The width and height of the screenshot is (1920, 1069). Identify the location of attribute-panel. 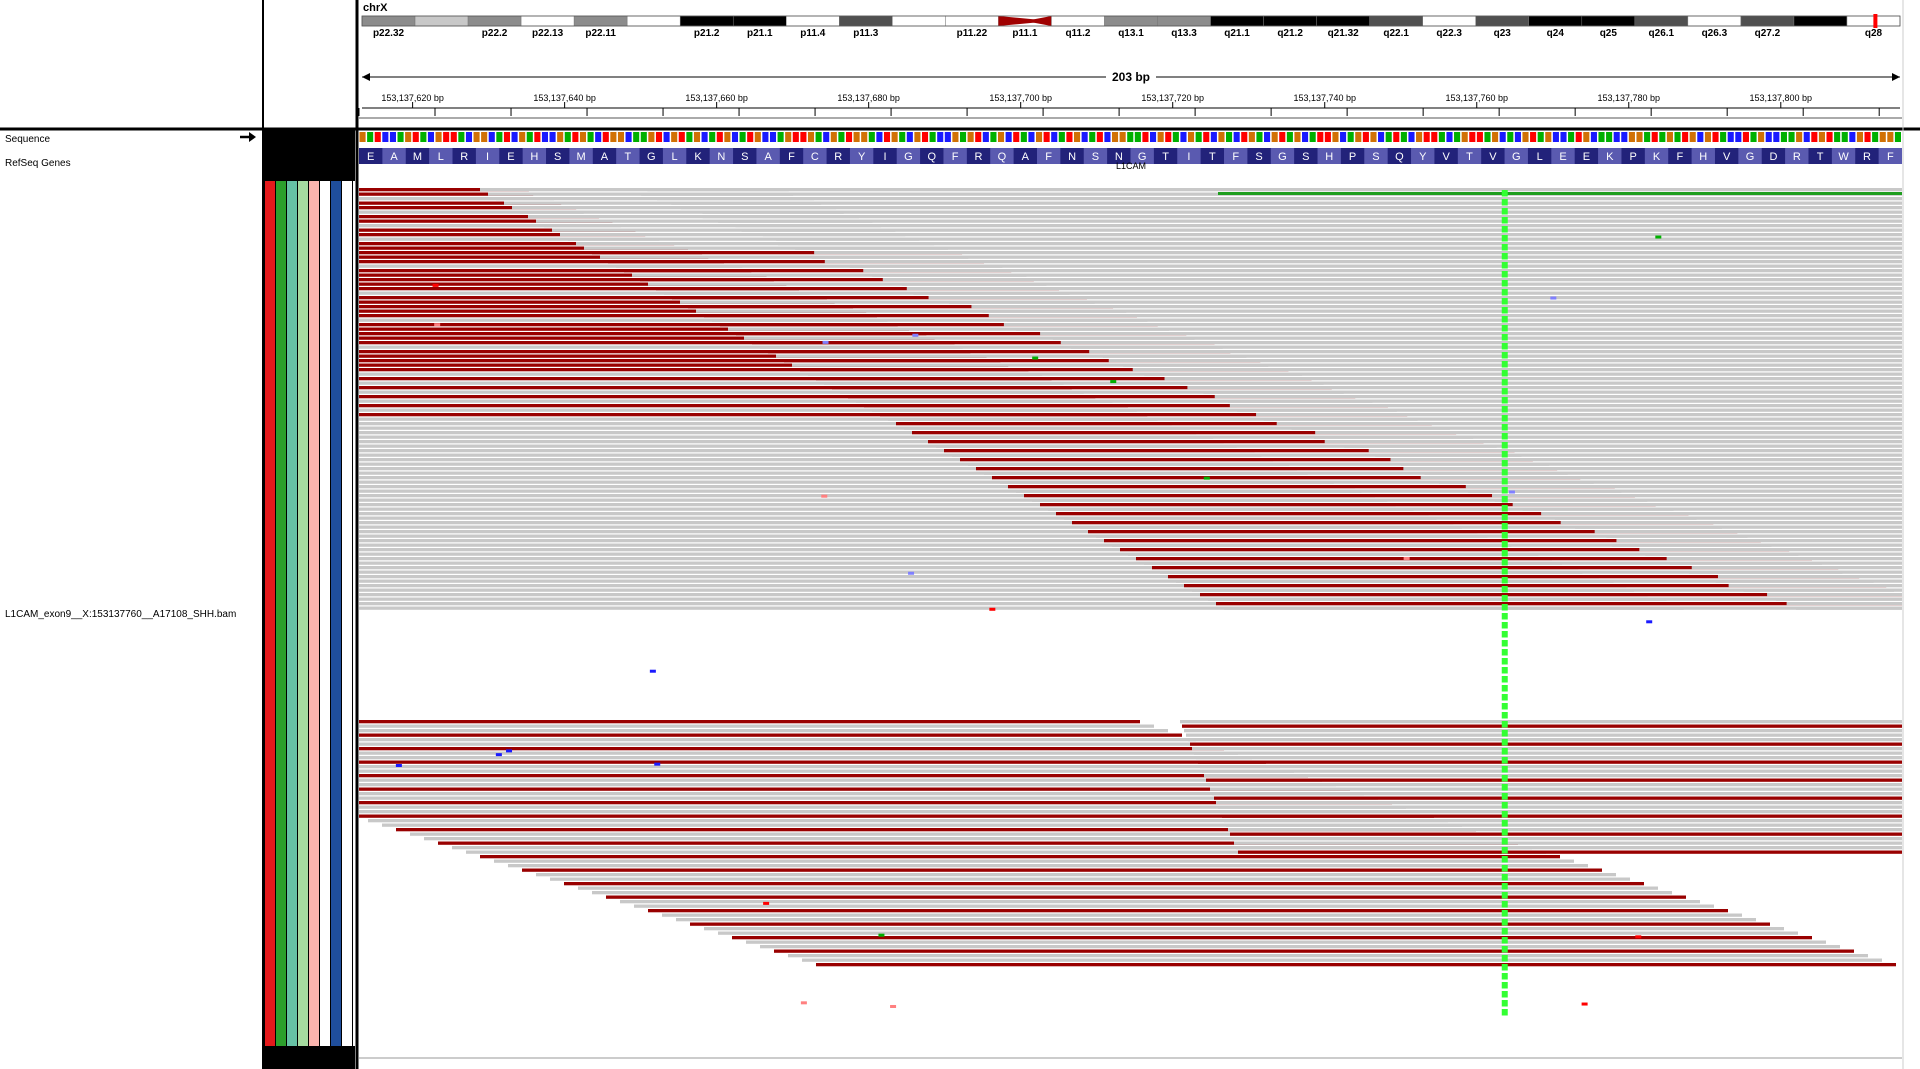
(310, 599).